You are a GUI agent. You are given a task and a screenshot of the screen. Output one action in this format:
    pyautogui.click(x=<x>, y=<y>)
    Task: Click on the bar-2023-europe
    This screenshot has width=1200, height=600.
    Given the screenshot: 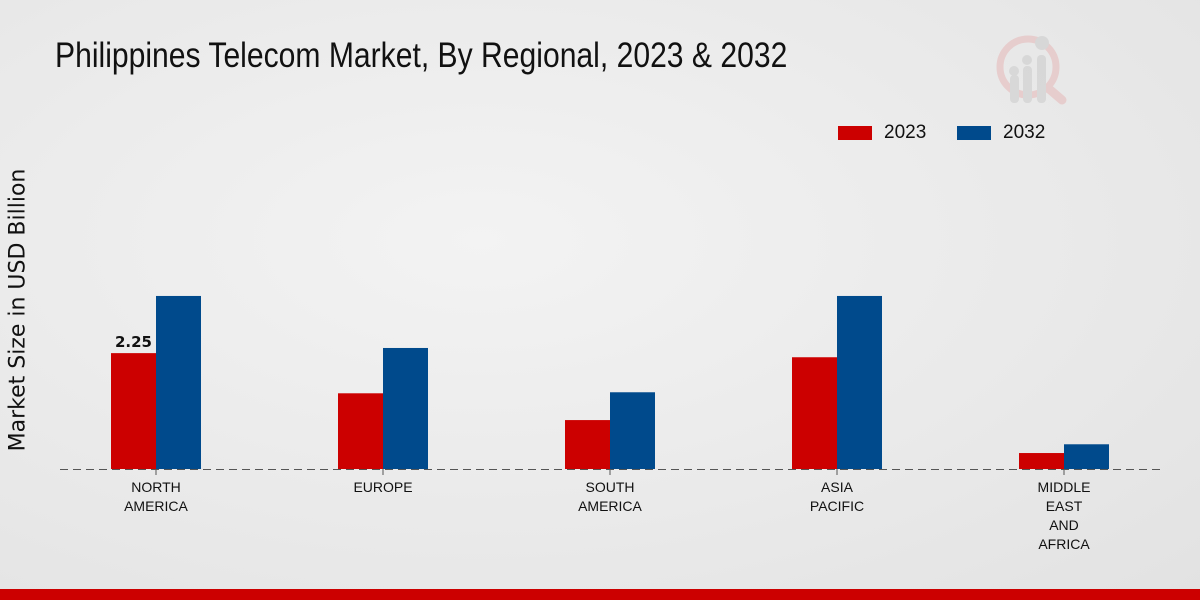 What is the action you would take?
    pyautogui.click(x=360, y=431)
    